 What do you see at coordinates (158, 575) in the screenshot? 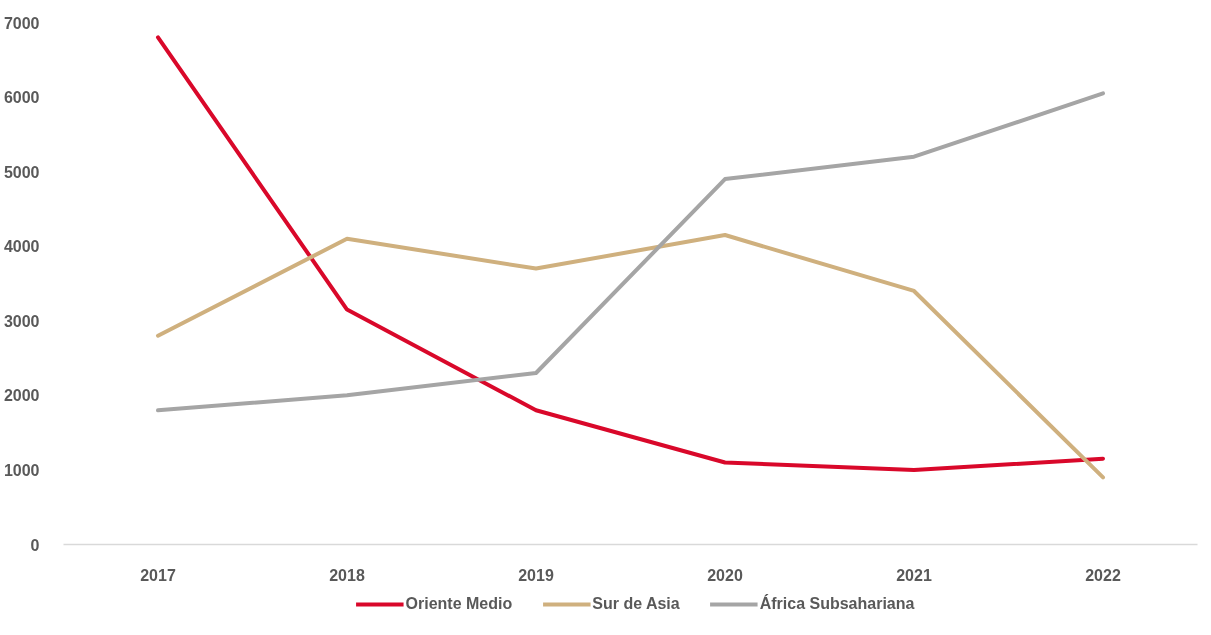
I see `x-tick-label: 2017` at bounding box center [158, 575].